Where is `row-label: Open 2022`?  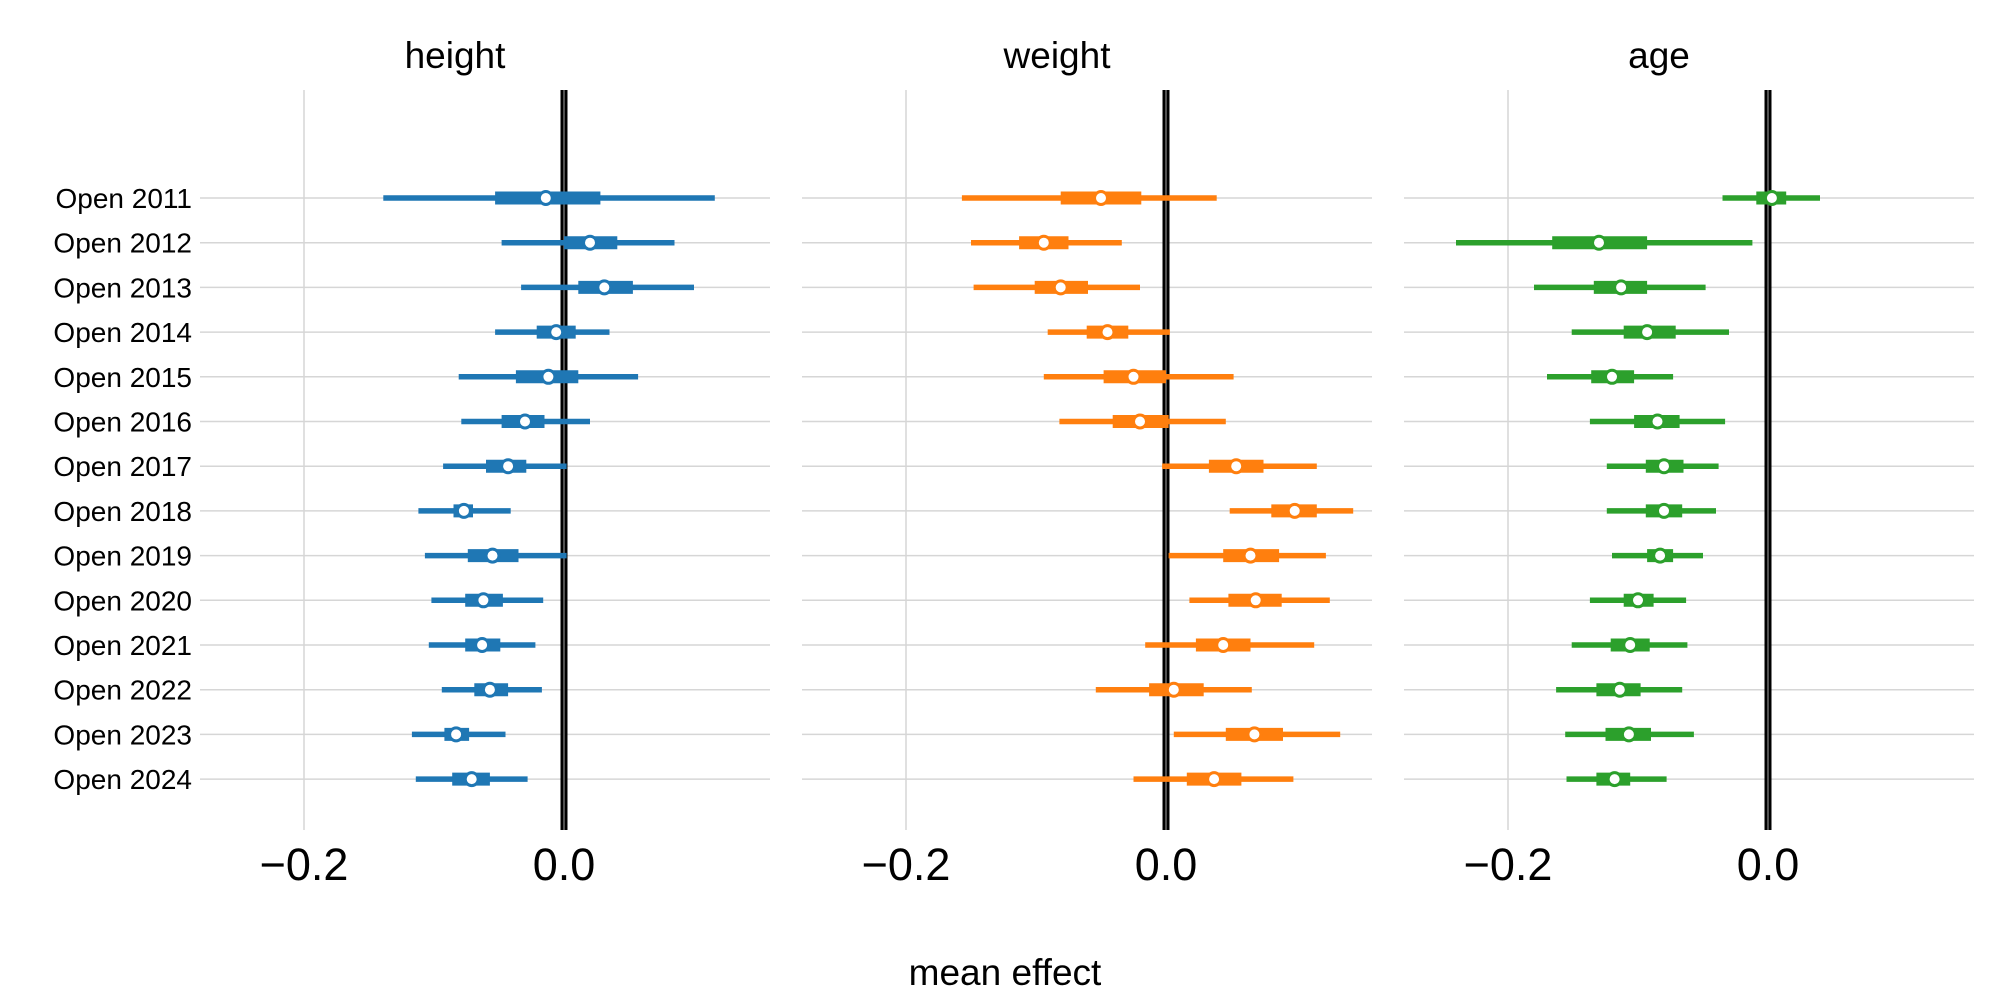 row-label: Open 2022 is located at coordinates (122, 690).